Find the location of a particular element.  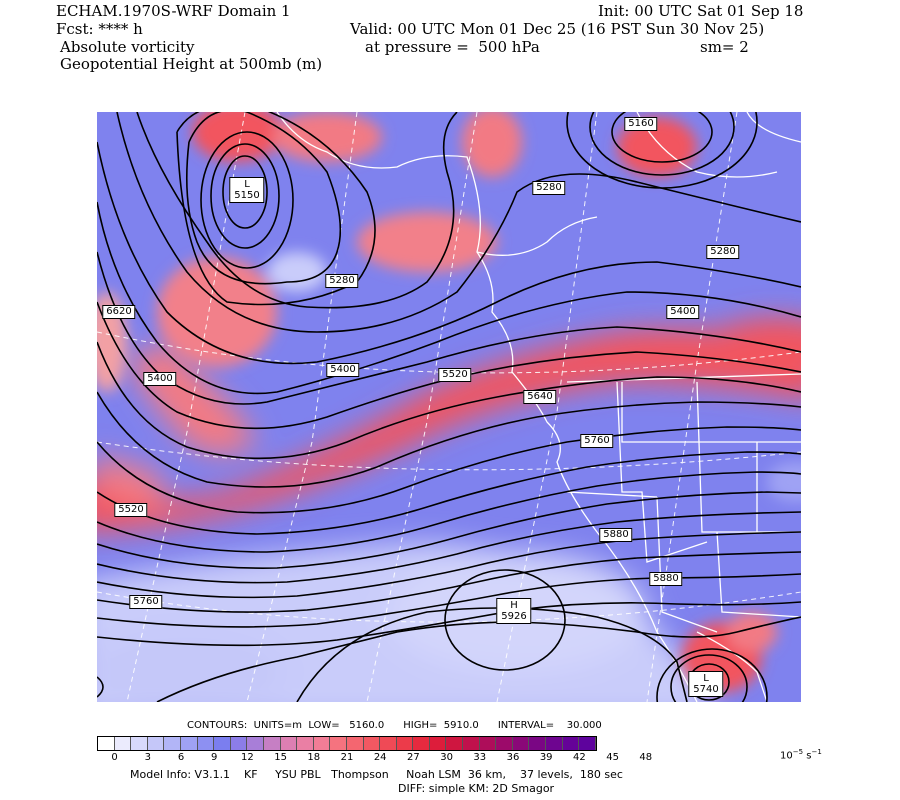

model-title: ECHAM.1970S-WRF Domain 1 is located at coordinates (173, 11).